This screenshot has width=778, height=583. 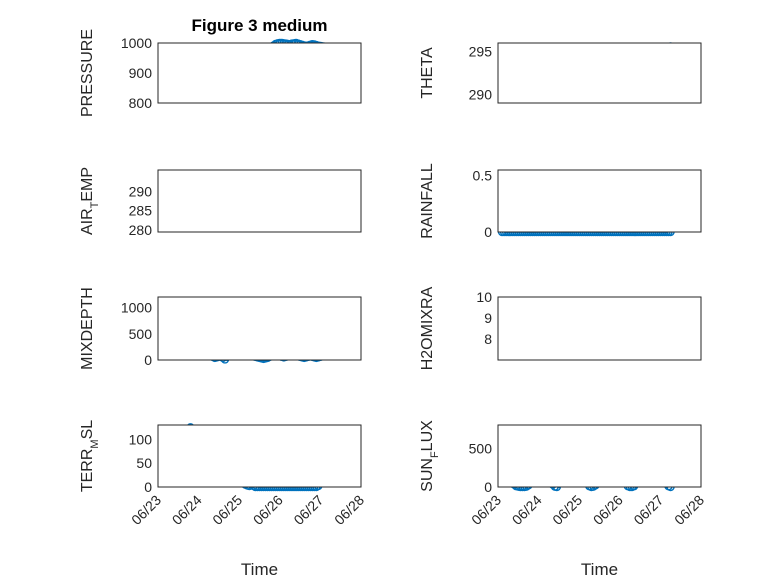 I want to click on y-tick-label: 0.5, so click(x=483, y=176).